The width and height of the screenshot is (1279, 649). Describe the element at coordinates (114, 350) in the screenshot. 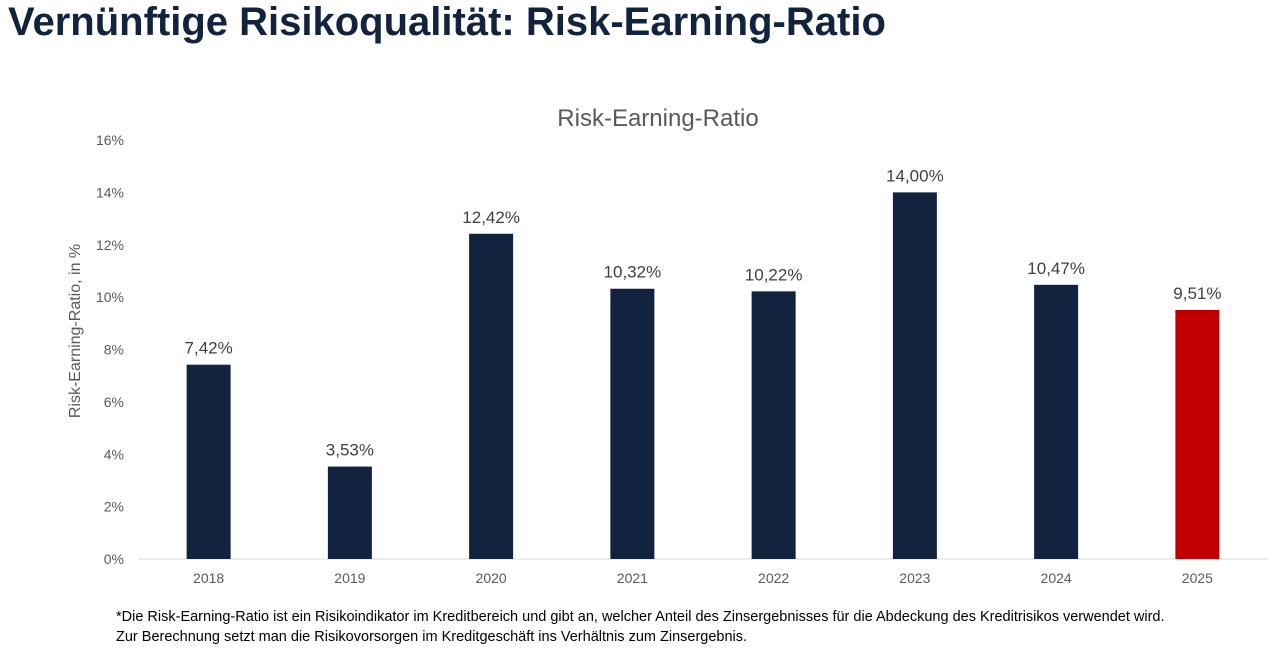

I see `y-tick-label: 8%` at that location.